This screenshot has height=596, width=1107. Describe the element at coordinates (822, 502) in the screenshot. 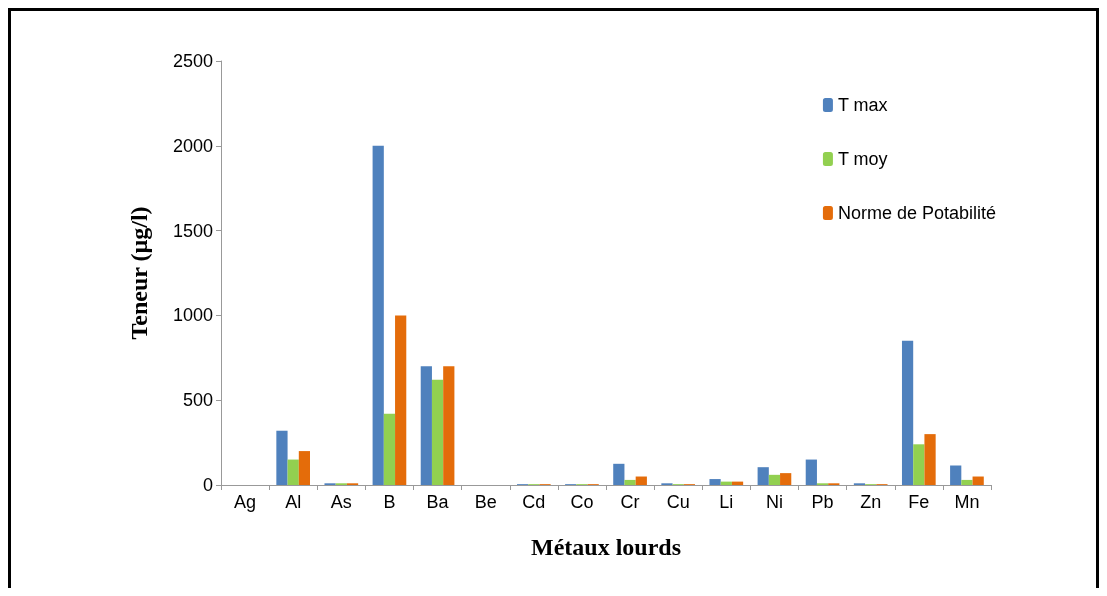

I see `x-tick-label: Pb` at that location.